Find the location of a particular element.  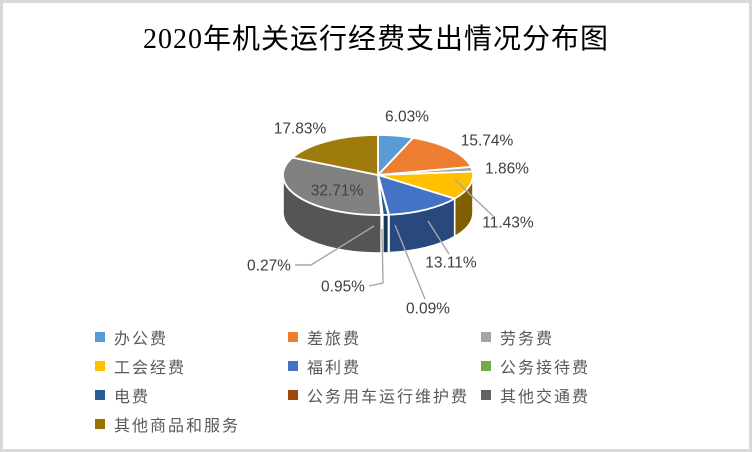

legend-item-2: 劳务费 is located at coordinates (518, 337).